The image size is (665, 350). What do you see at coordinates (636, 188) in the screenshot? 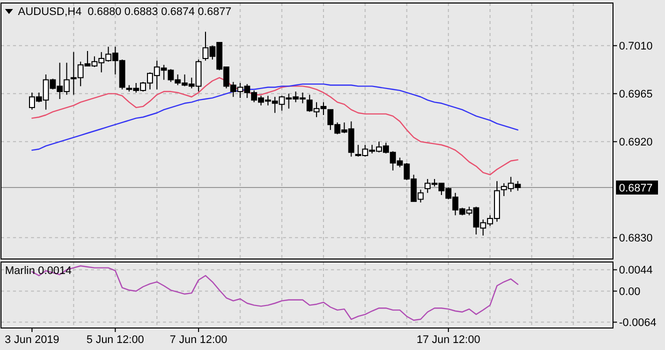
I see `ref-line-label: 0.6877` at bounding box center [636, 188].